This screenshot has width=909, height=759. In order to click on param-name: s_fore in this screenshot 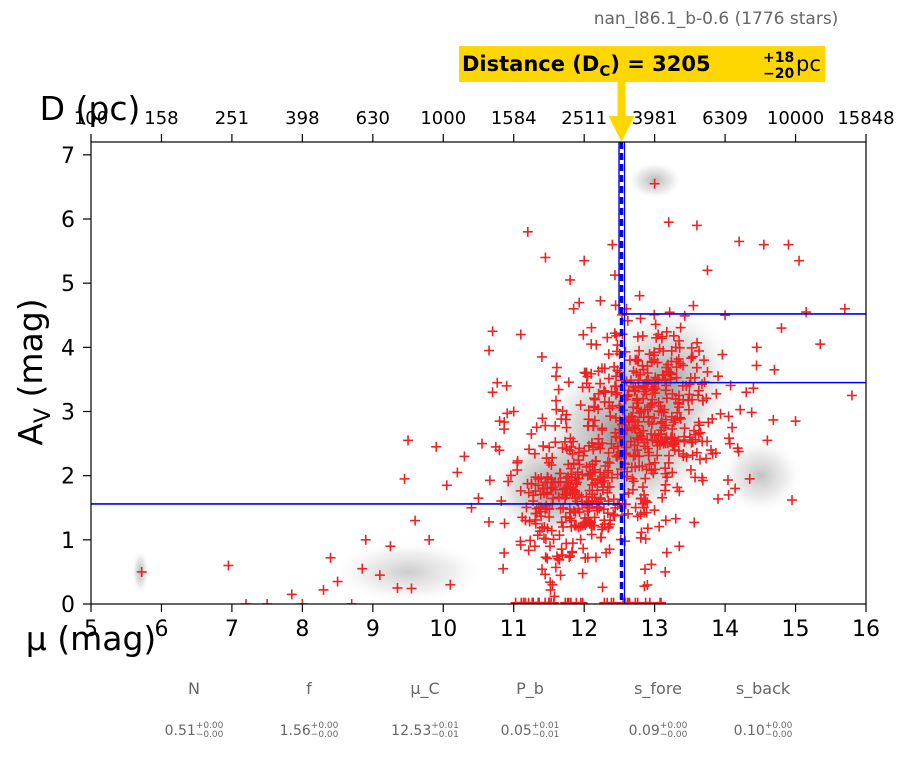, I will do `click(658, 688)`.